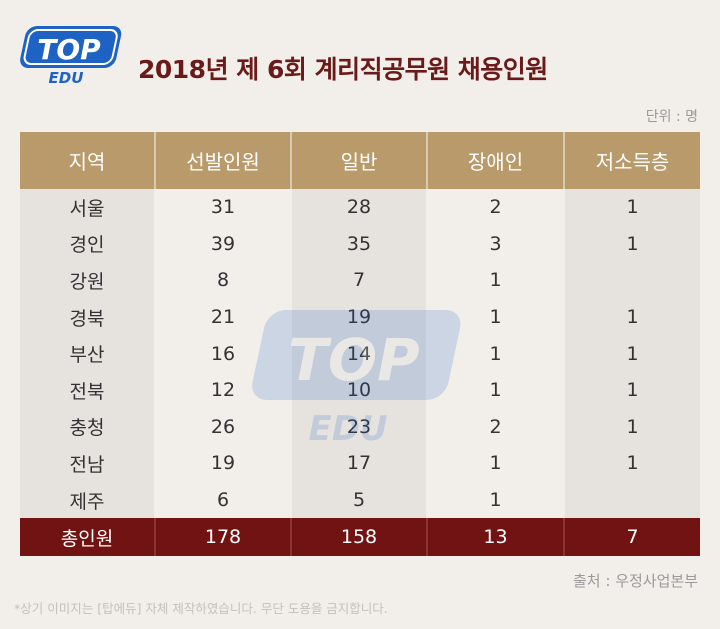  What do you see at coordinates (222, 500) in the screenshot?
I see `cell-selected: 6` at bounding box center [222, 500].